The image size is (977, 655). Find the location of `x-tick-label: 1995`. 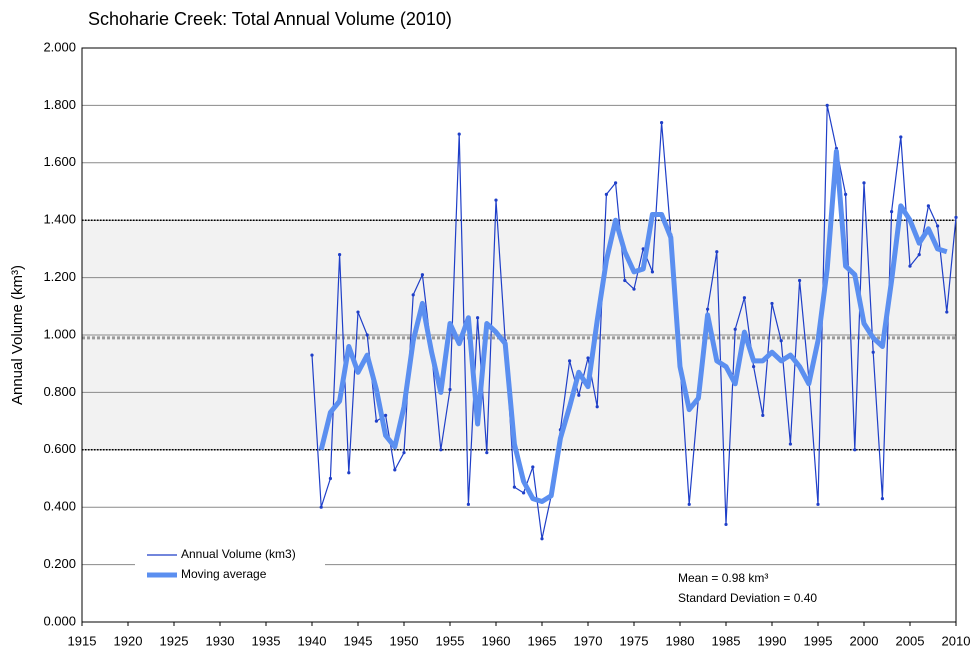

x-tick-label: 1995 is located at coordinates (818, 640).